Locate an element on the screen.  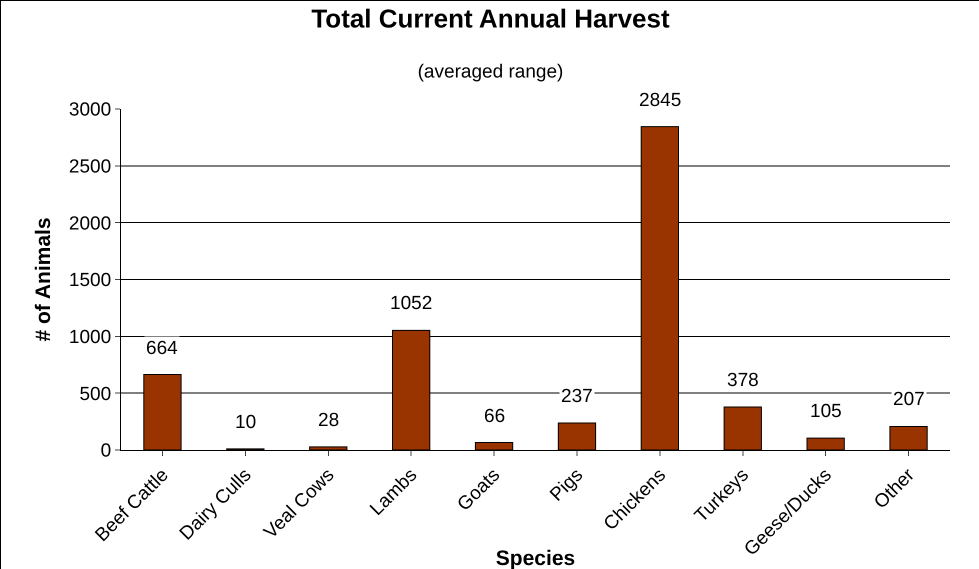
y-tick-label: 2000 is located at coordinates (90, 223).